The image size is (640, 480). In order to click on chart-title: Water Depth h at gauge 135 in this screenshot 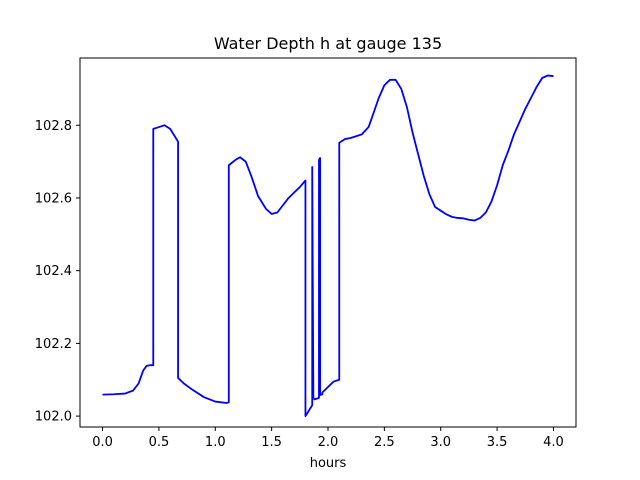, I will do `click(328, 43)`.